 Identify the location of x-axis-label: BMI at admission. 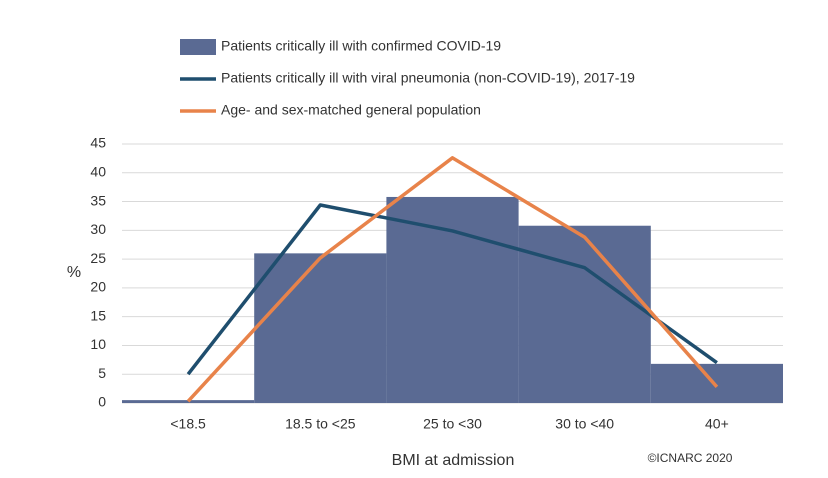
(453, 460).